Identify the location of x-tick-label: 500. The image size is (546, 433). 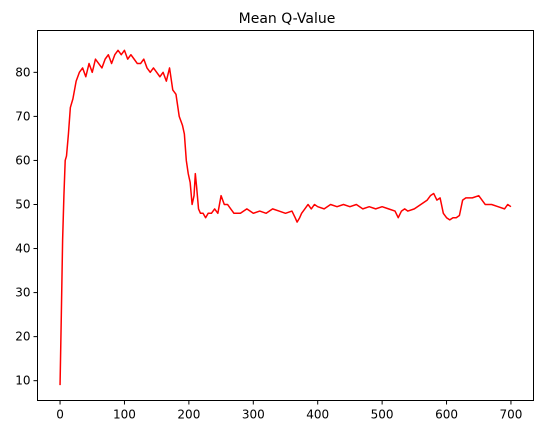
(382, 415).